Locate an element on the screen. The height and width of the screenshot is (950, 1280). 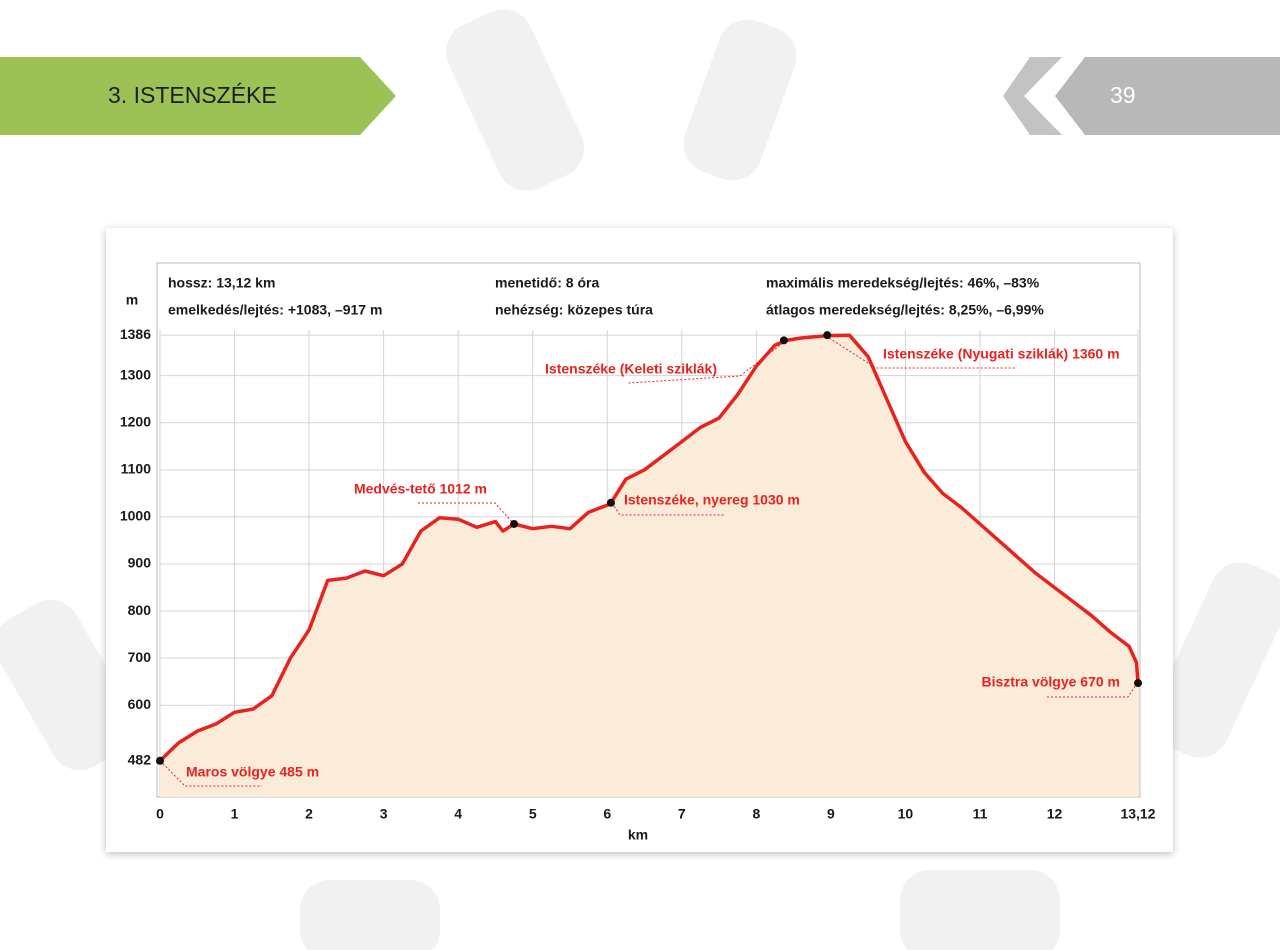
y-tick-label: 1000 is located at coordinates (135, 516).